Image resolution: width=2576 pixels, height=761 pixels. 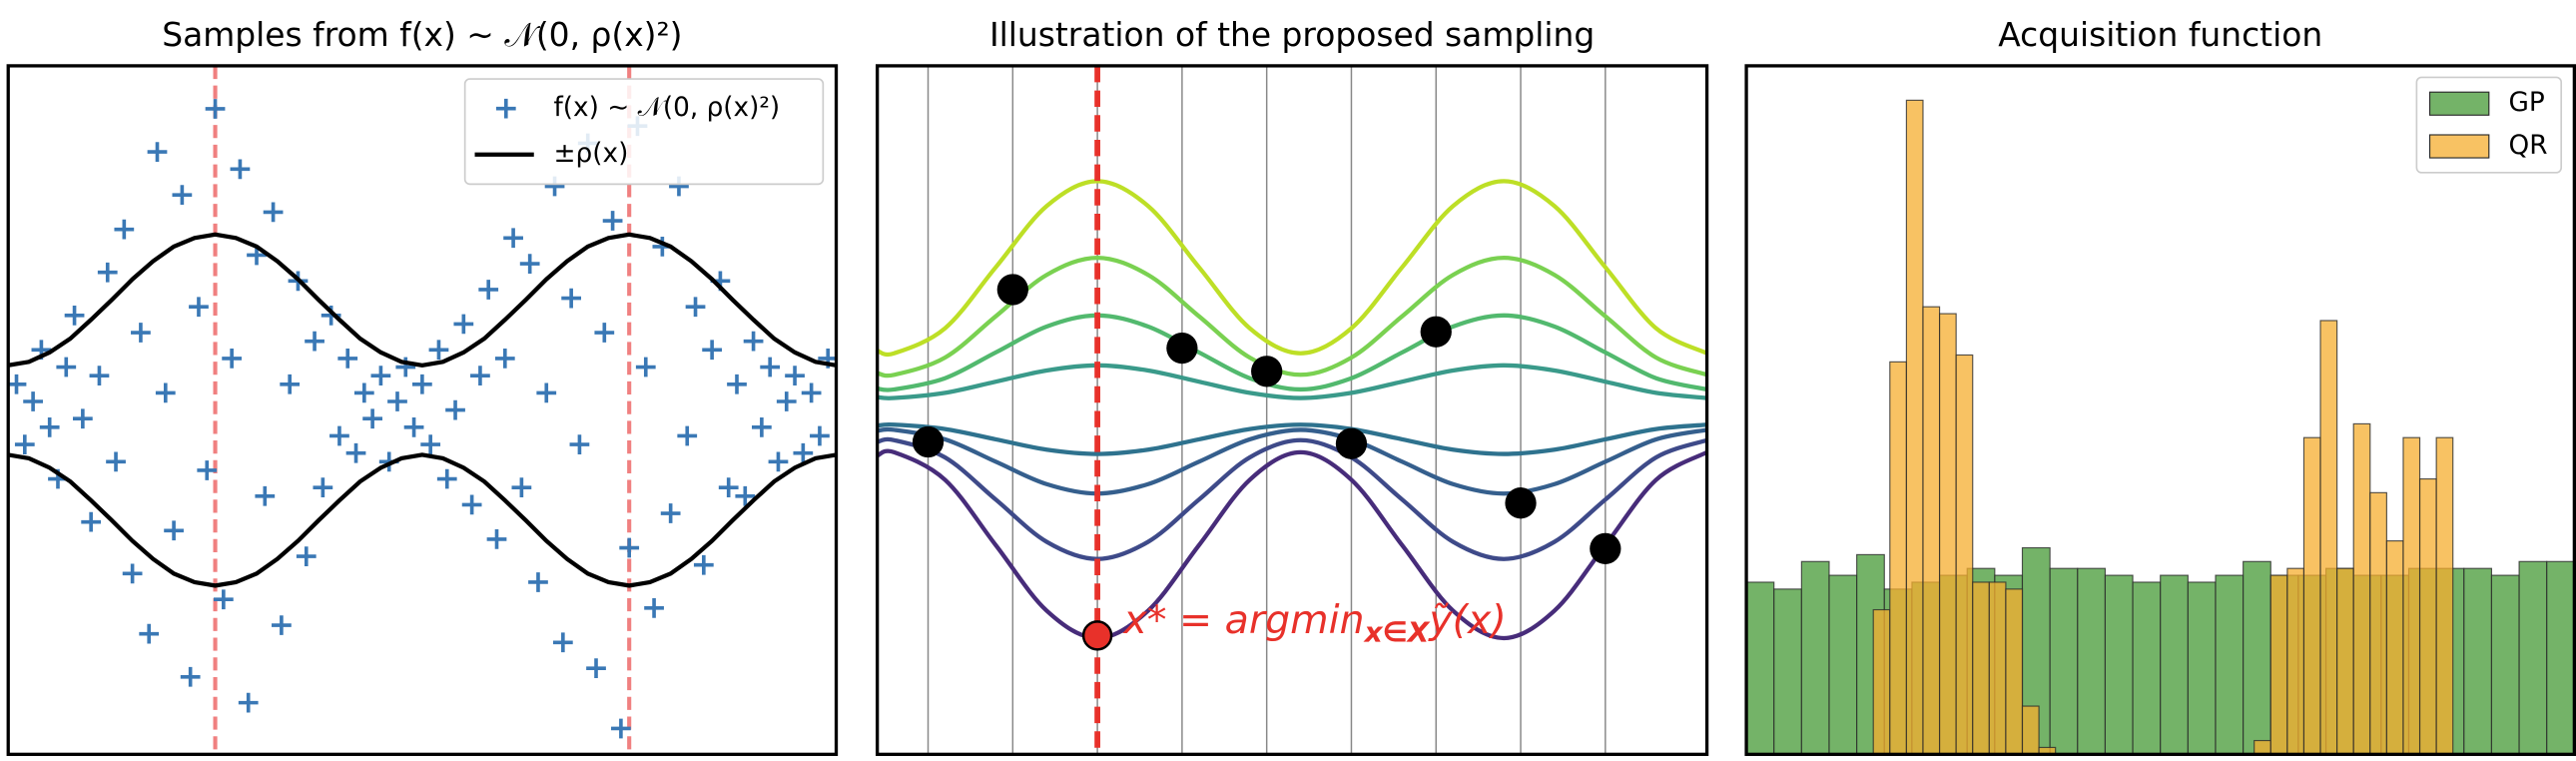 I want to click on annotation-main: x* = argmin, so click(x=1242, y=620).